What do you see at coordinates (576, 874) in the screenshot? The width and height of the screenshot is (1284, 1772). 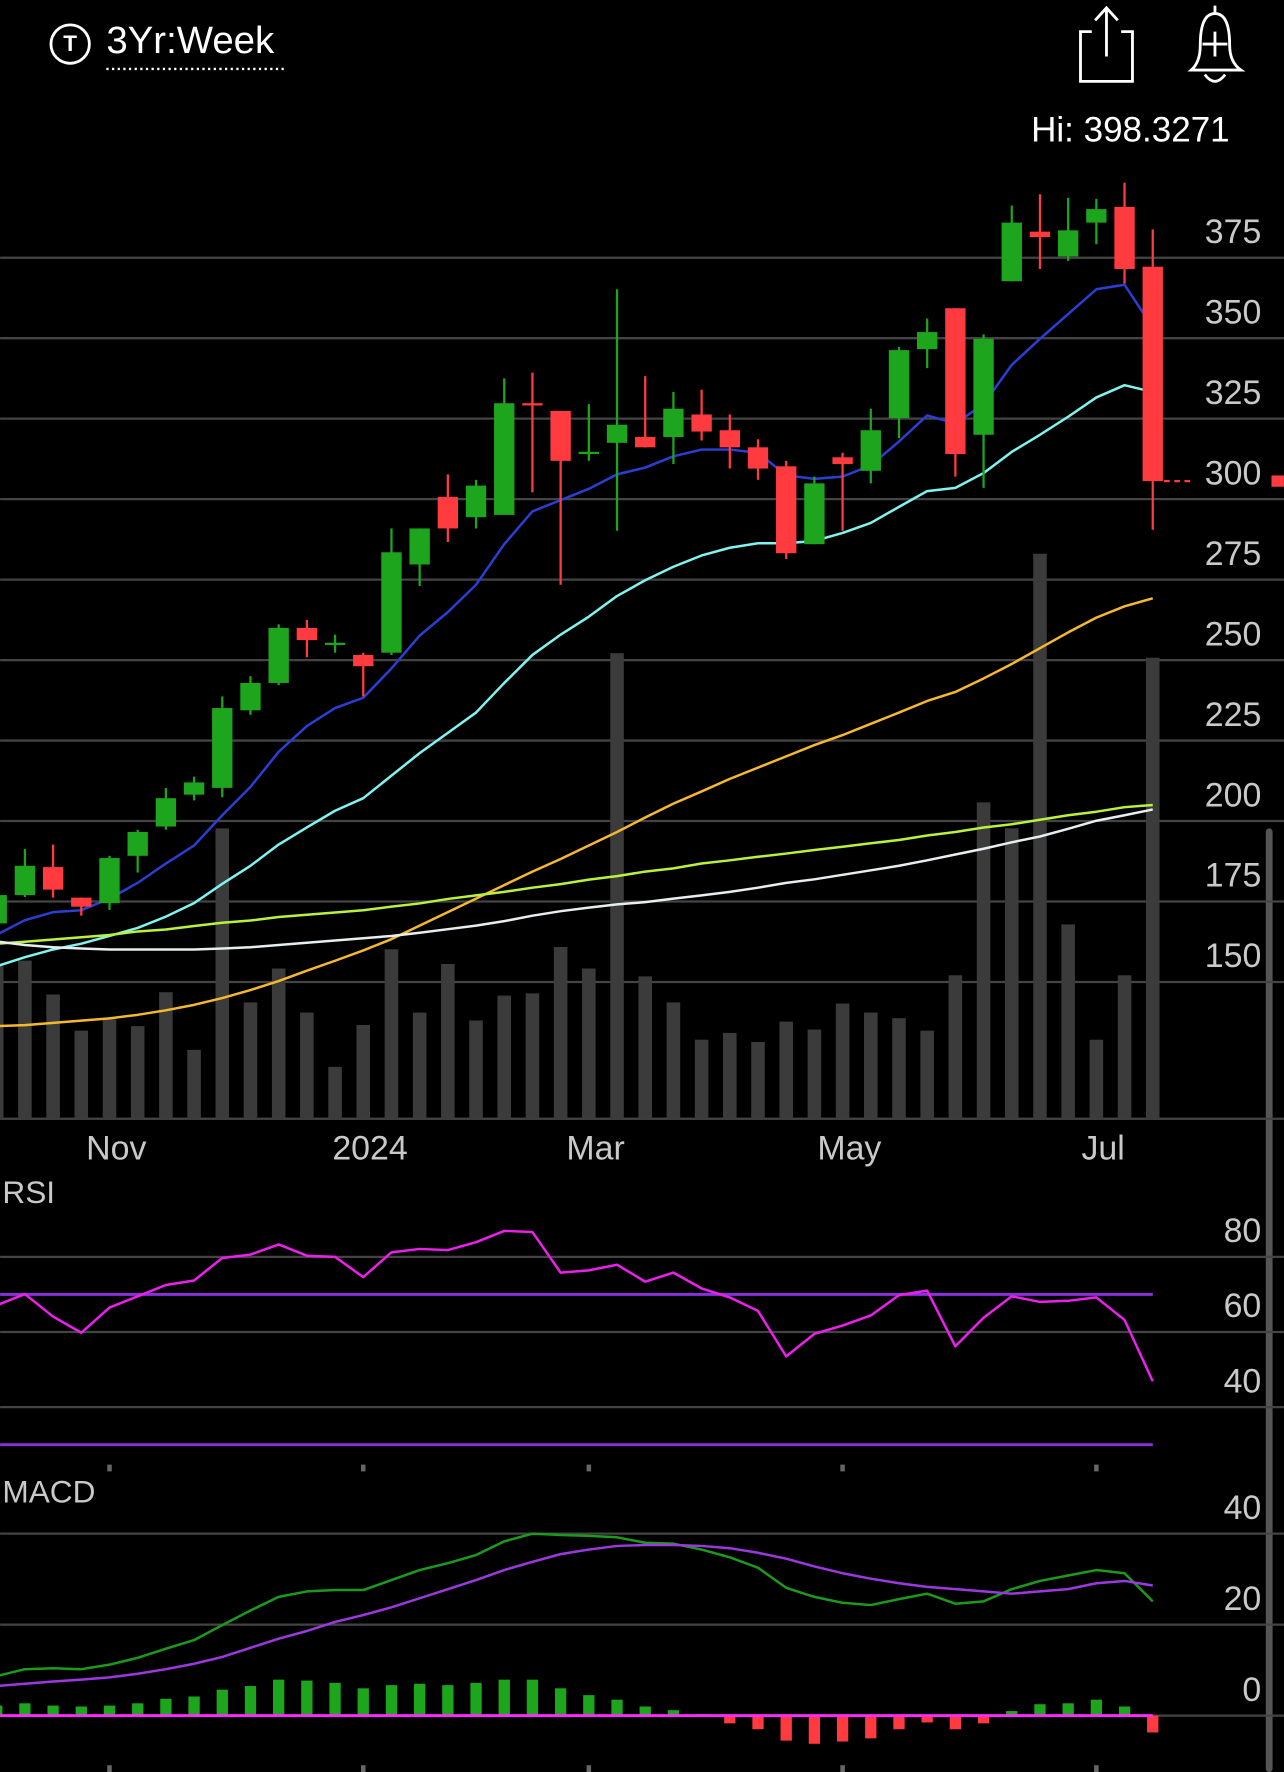 I see `moving-average-line` at bounding box center [576, 874].